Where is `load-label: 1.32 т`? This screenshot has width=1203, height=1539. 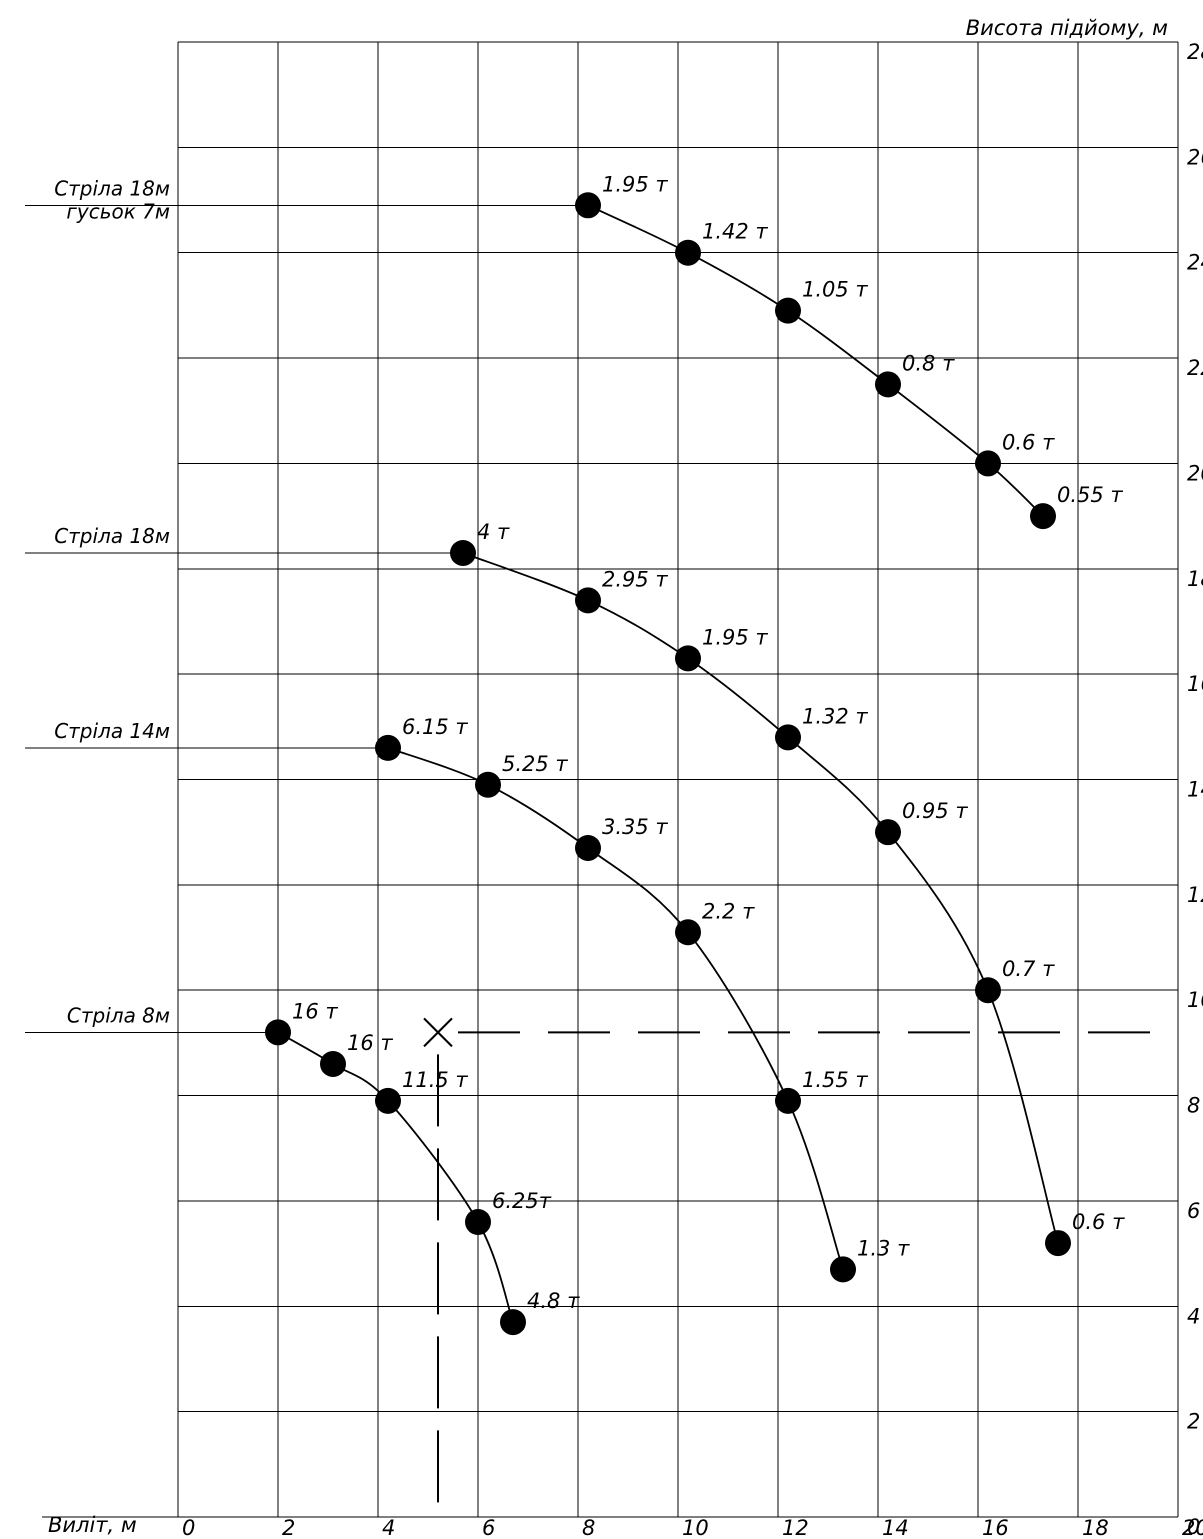 load-label: 1.32 т is located at coordinates (835, 716).